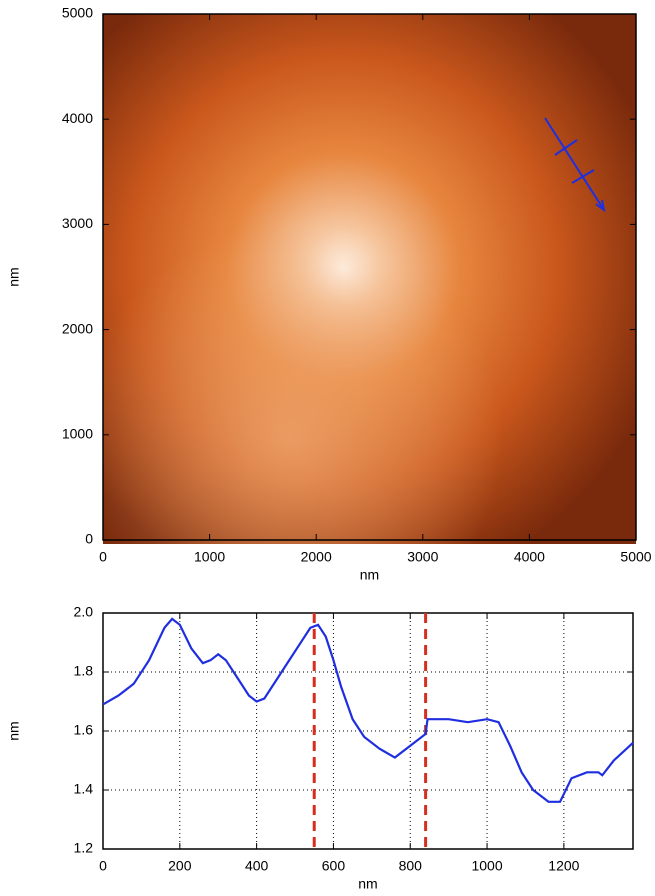 This screenshot has width=655, height=896. Describe the element at coordinates (575, 165) in the screenshot. I see `section-marker` at that location.